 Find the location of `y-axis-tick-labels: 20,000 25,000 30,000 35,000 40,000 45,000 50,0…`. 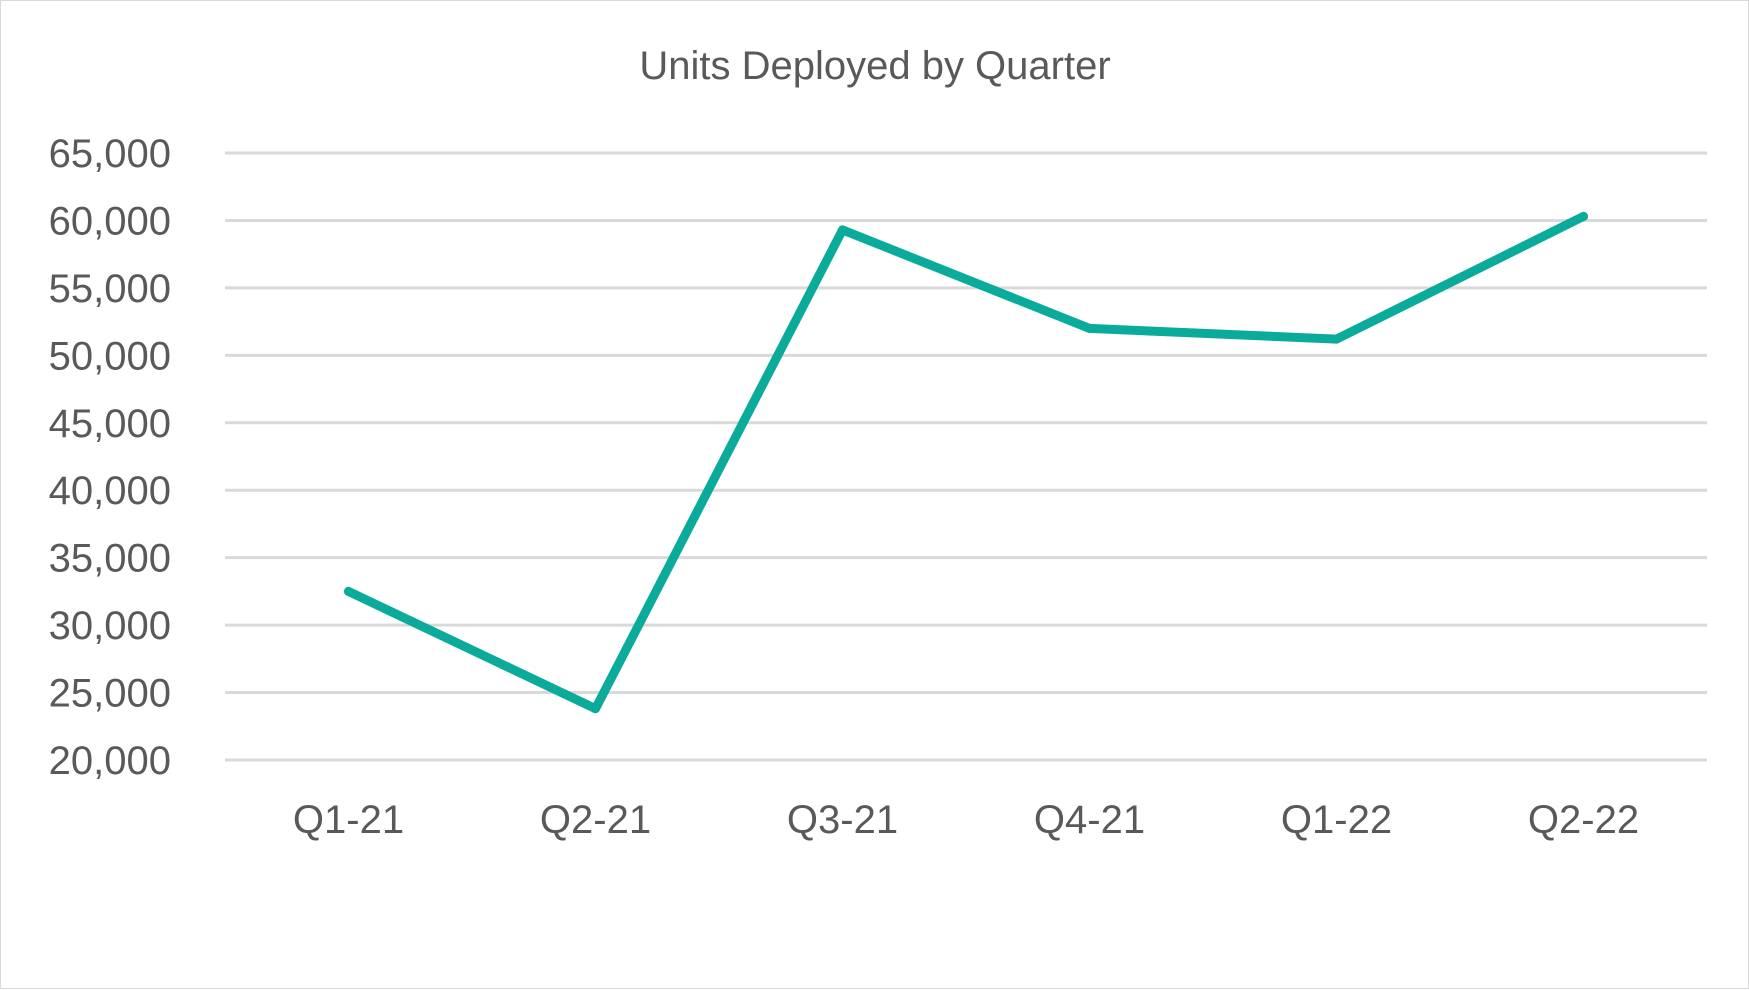

y-axis-tick-labels: 20,000 25,000 30,000 35,000 40,000 45,000 50,0… is located at coordinates (110, 457).